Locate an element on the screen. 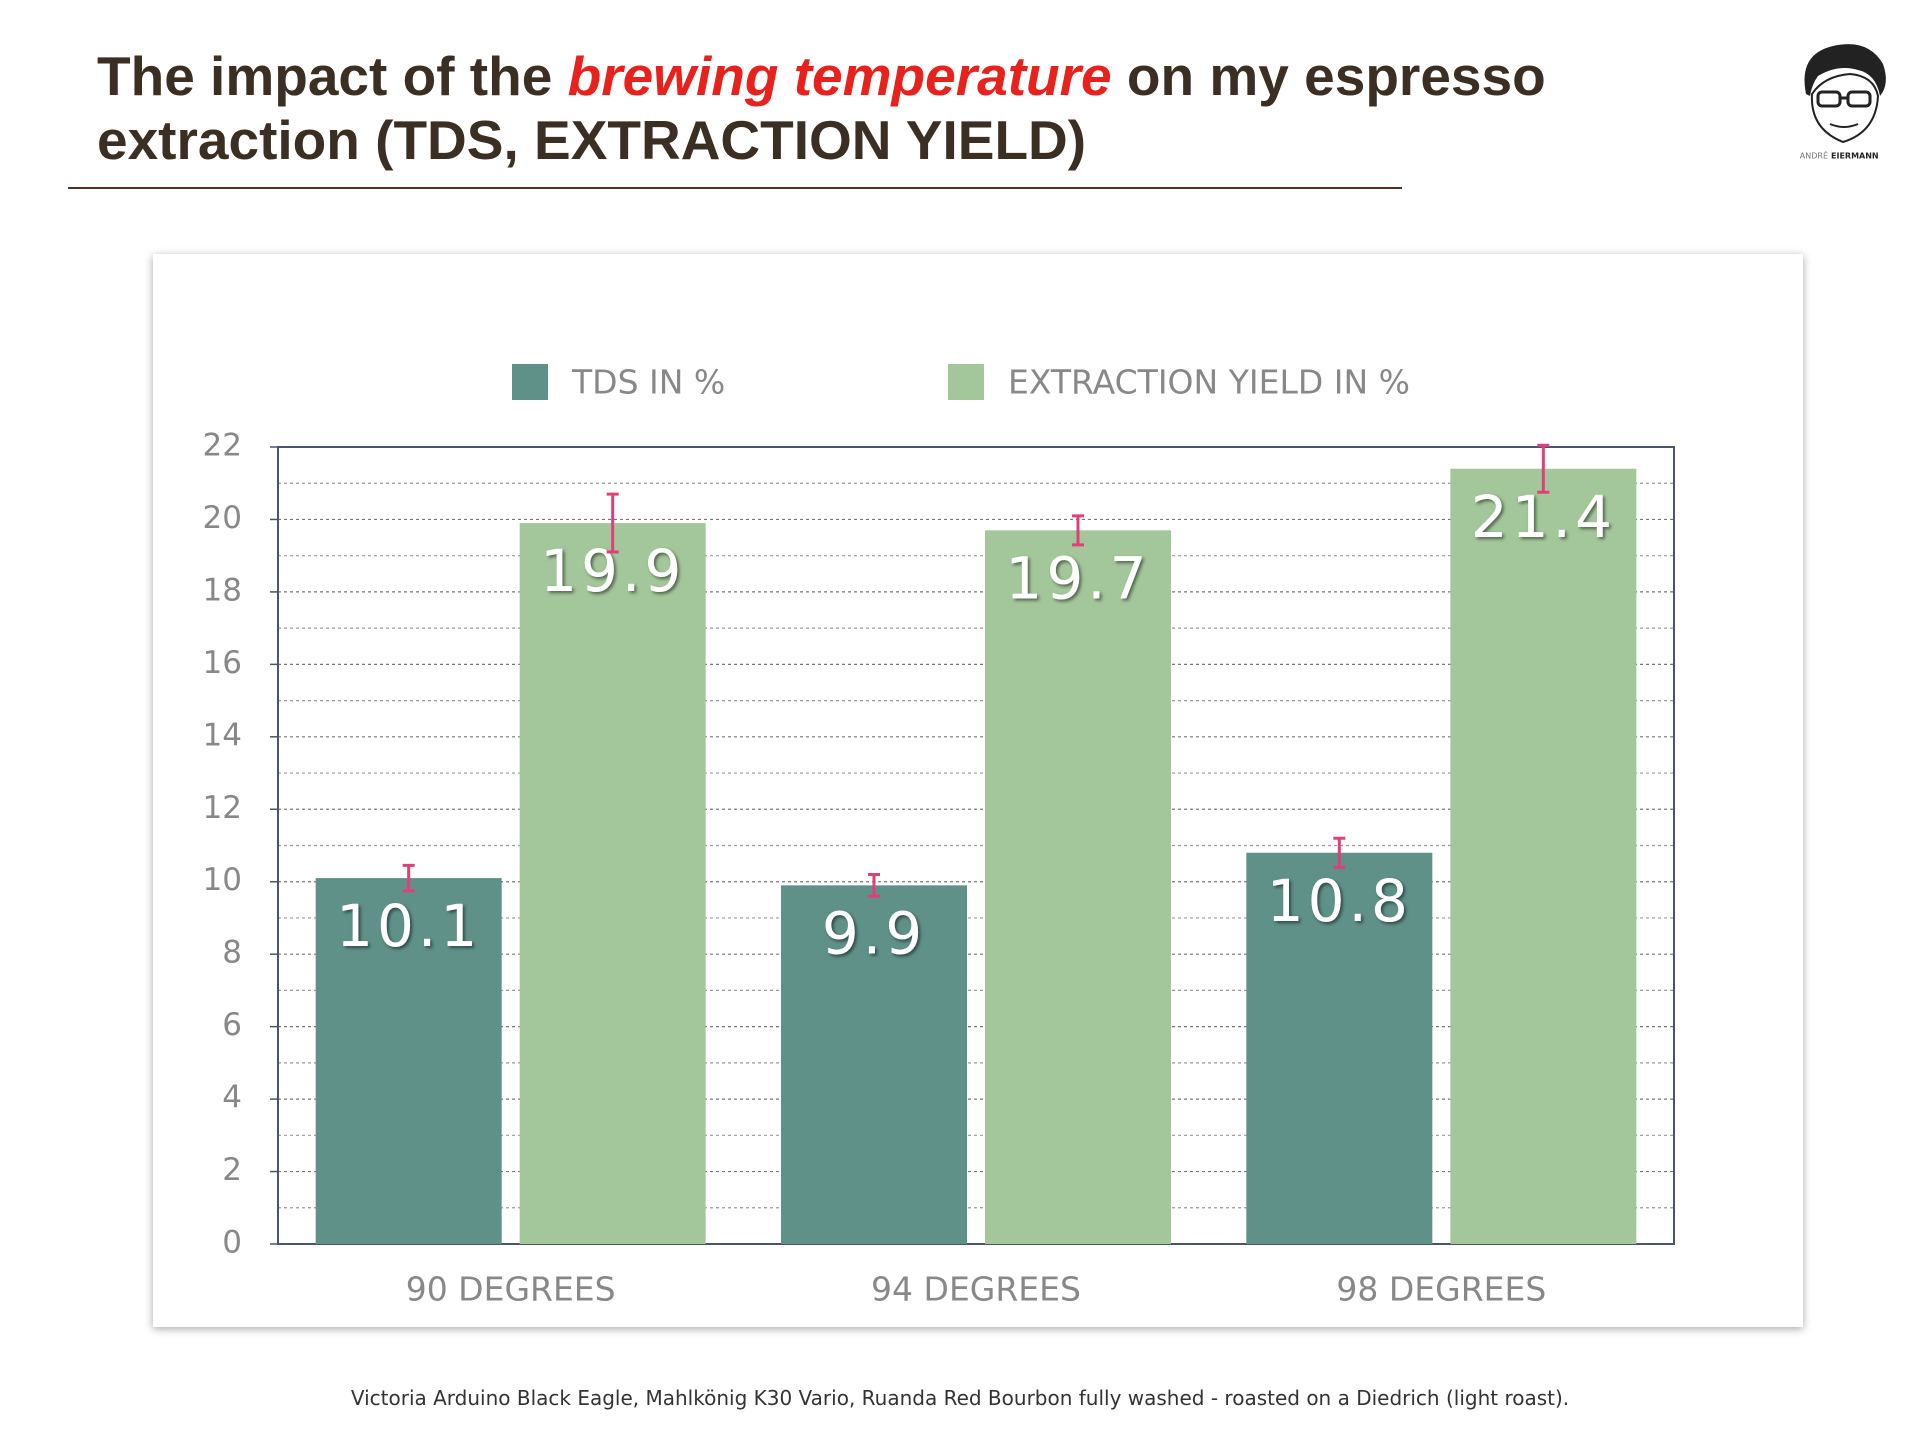 The width and height of the screenshot is (1920, 1440). title-text: on my espresso is located at coordinates (1328, 76).